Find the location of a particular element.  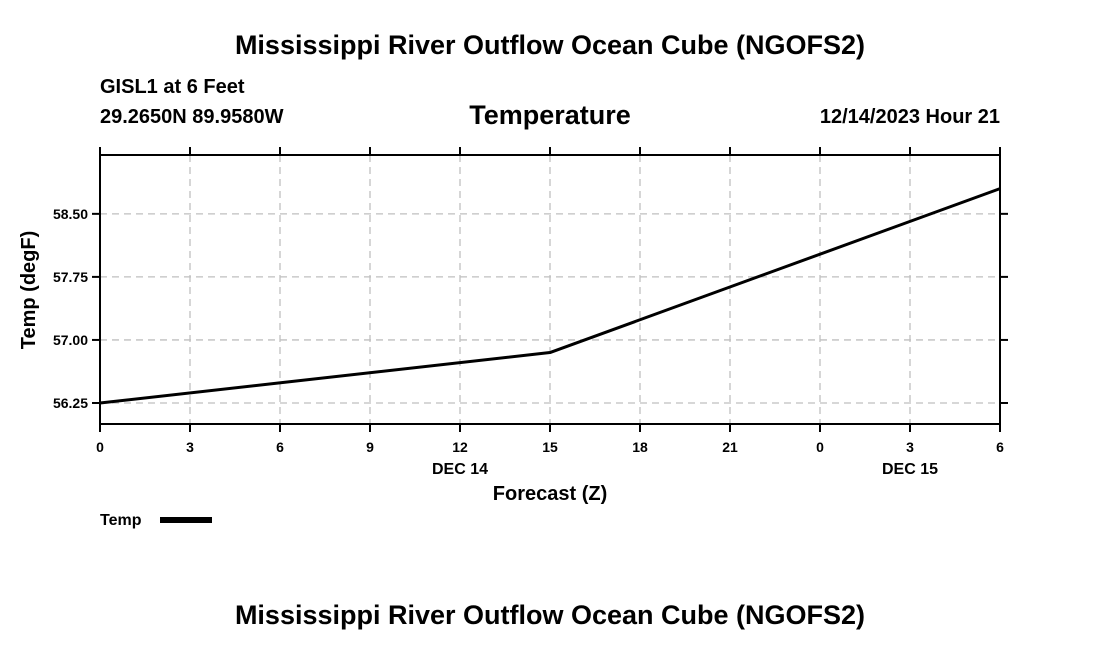

y-tick-label: 57.00 is located at coordinates (70, 340).